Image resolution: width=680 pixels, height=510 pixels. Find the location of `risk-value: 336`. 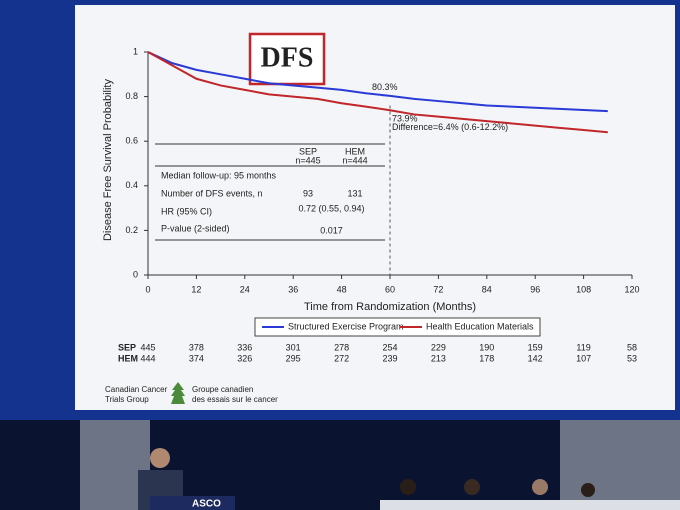

risk-value: 336 is located at coordinates (244, 347).